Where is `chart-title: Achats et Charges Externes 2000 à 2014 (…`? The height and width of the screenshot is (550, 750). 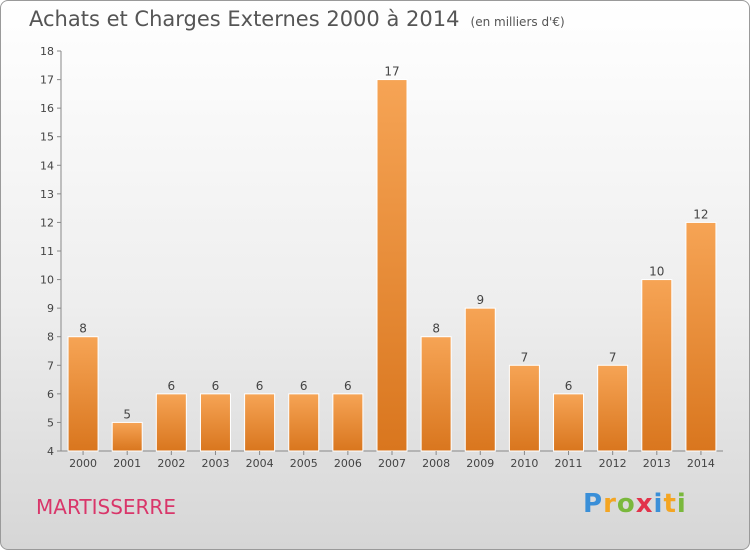 chart-title: Achats et Charges Externes 2000 à 2014 (… is located at coordinates (297, 19).